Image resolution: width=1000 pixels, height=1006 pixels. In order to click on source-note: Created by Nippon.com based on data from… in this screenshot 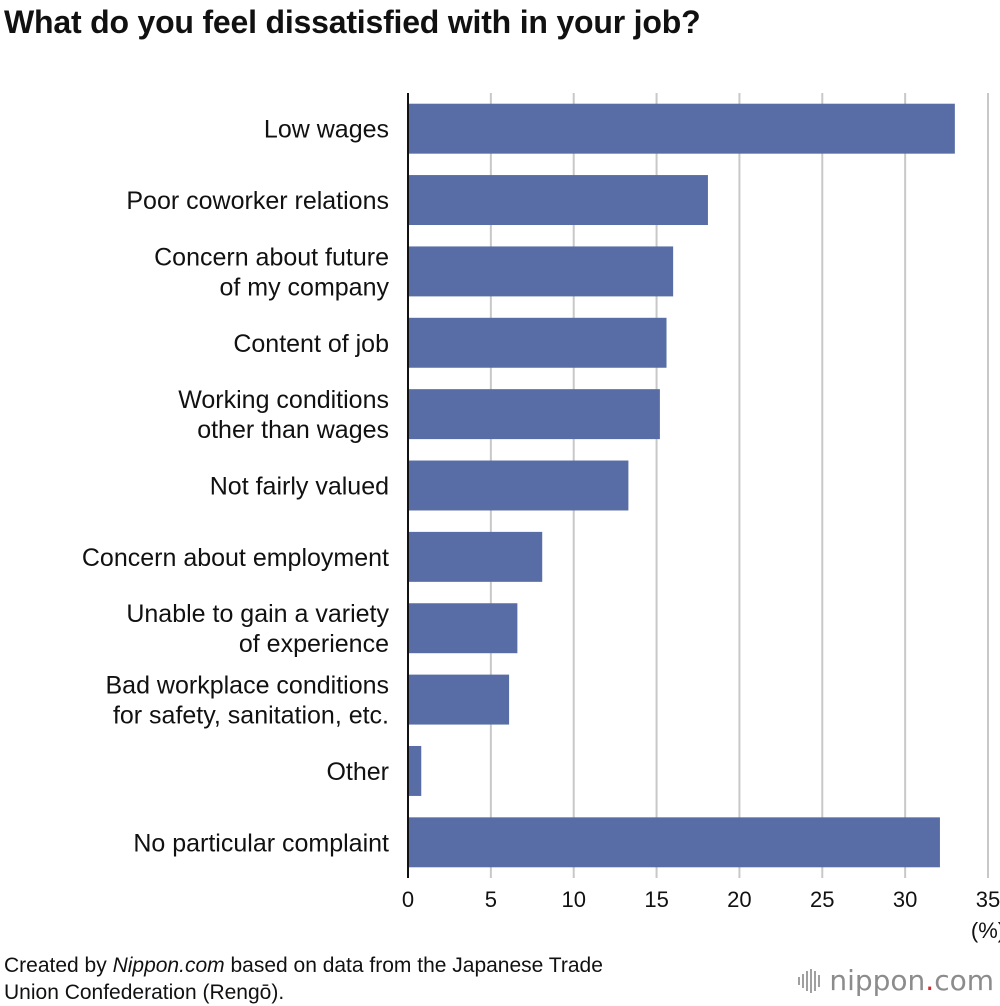, I will do `click(303, 979)`.